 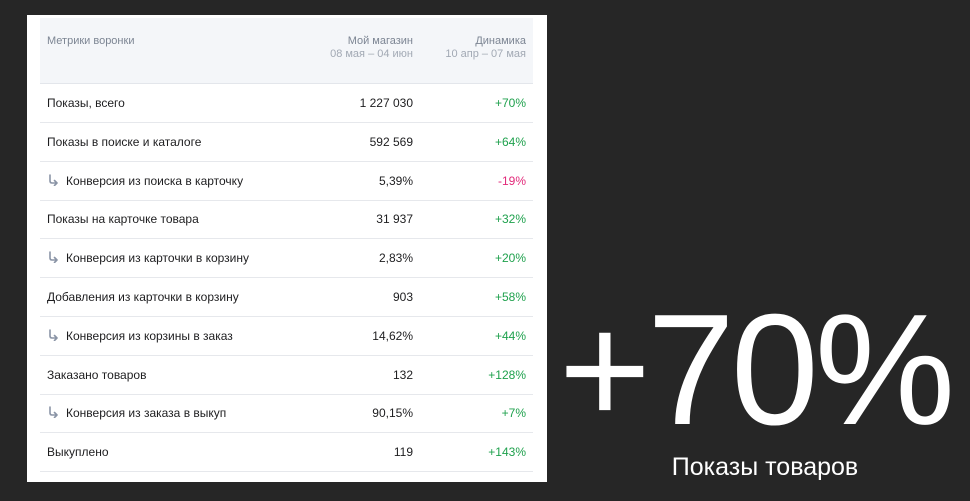 What do you see at coordinates (286, 142) in the screenshot?
I see `table-row: Показы в поиске и каталоге 592 569 +64%` at bounding box center [286, 142].